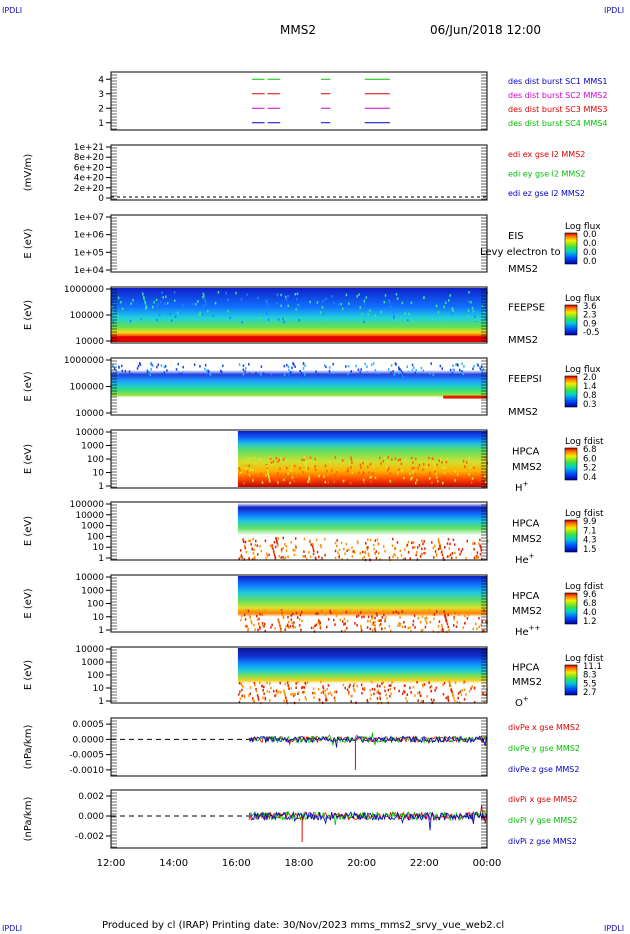  What do you see at coordinates (571, 680) in the screenshot?
I see `colorbar` at bounding box center [571, 680].